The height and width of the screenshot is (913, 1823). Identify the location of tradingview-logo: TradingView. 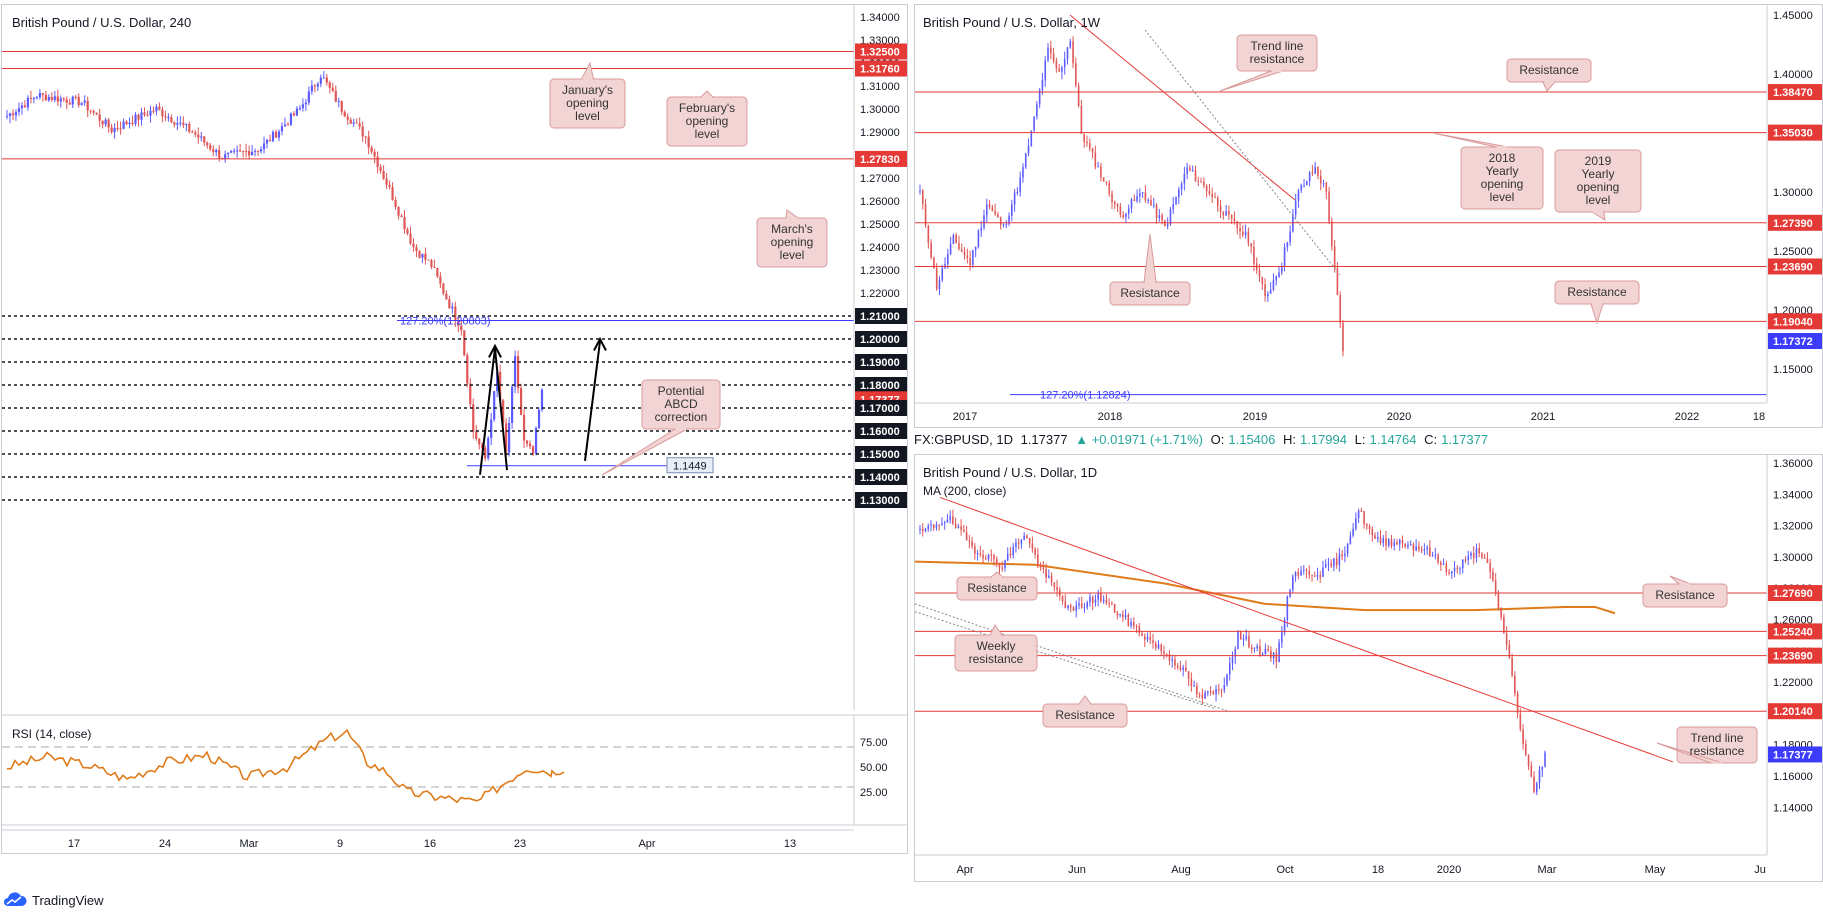
(53, 900).